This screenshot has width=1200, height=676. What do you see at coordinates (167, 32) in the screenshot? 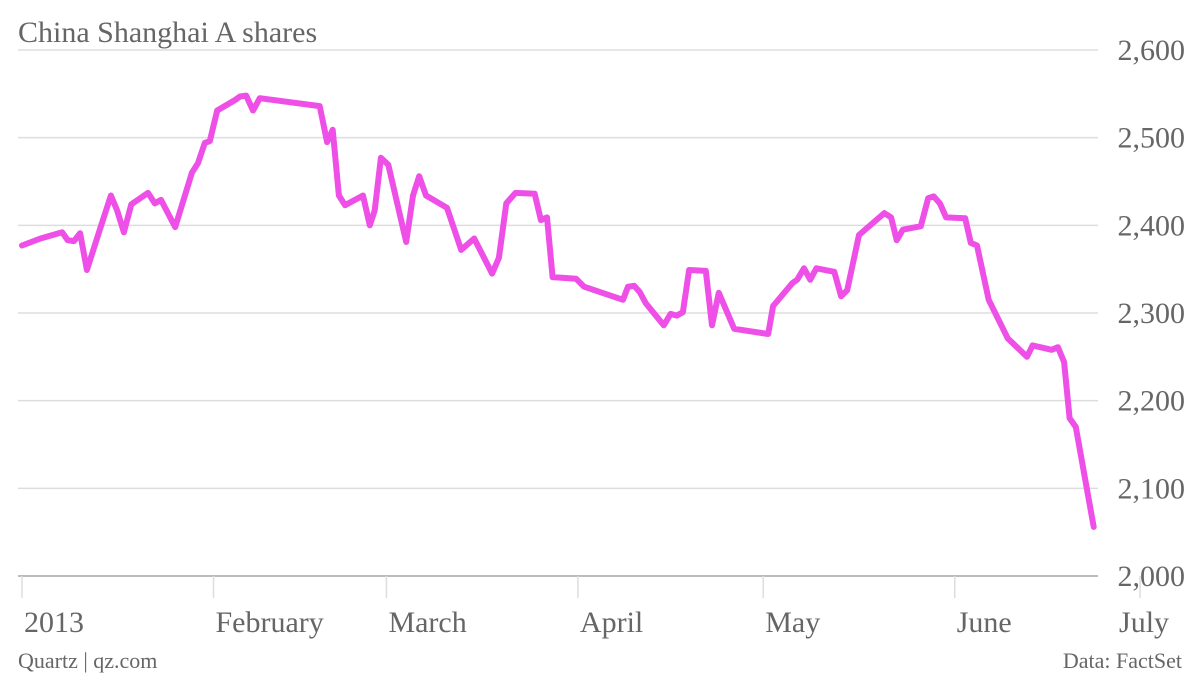
I see `chart-title: China Shanghai A shares` at bounding box center [167, 32].